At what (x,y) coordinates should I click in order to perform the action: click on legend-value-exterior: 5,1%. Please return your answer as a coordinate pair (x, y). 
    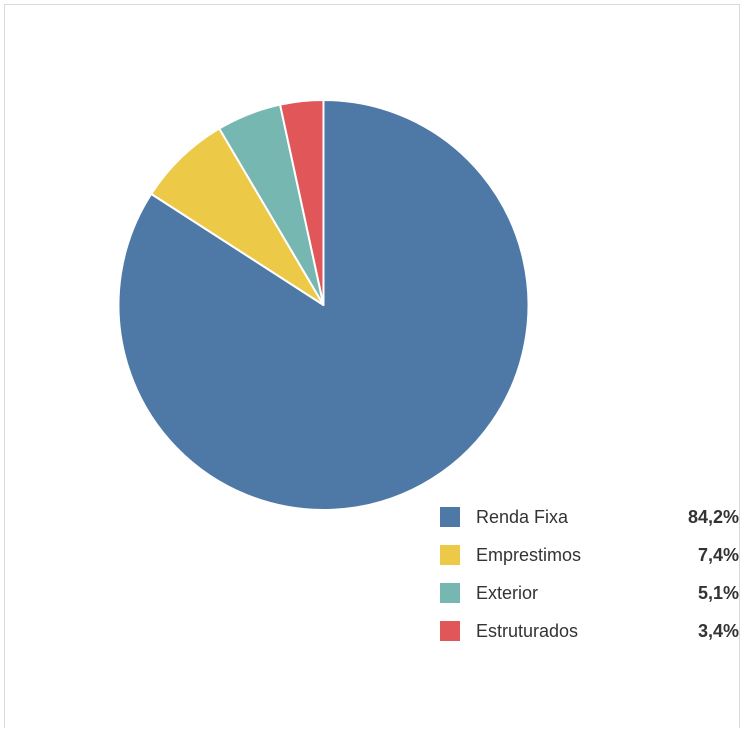
    Looking at the image, I should click on (718, 592).